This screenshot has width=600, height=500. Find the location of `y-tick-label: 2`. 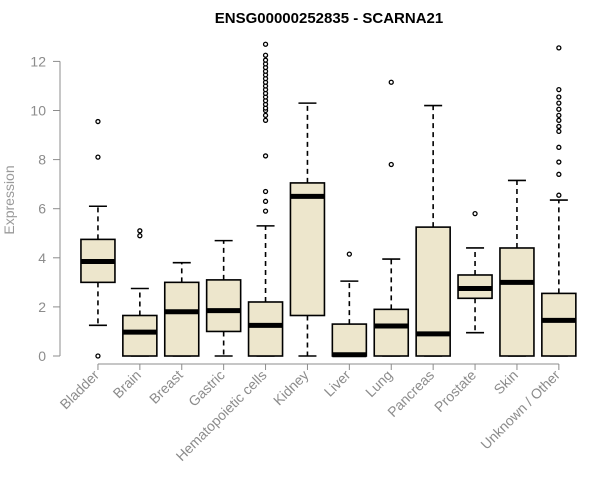

y-tick-label: 2 is located at coordinates (42, 307).